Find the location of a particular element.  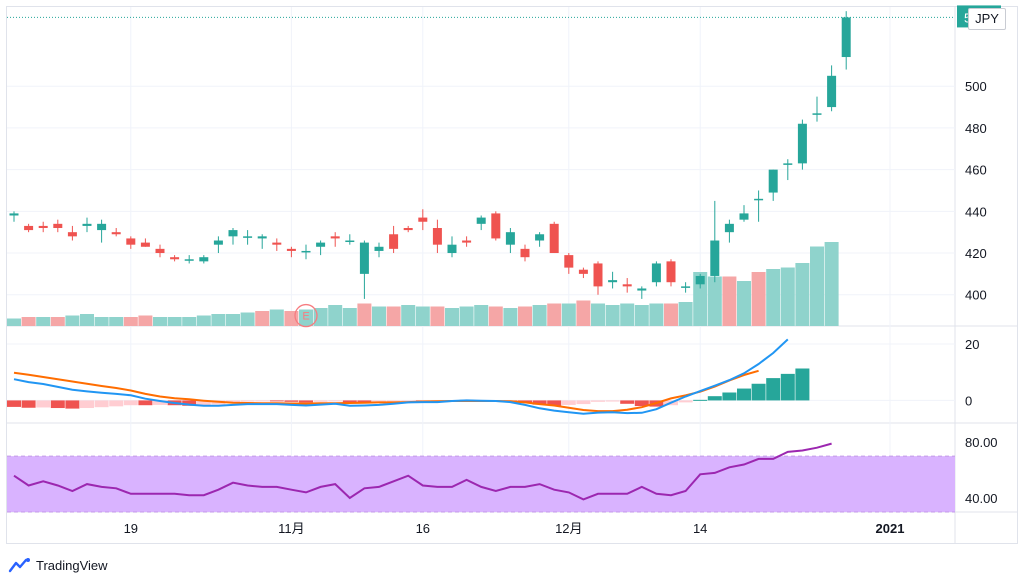

x-tick-label: 16 is located at coordinates (423, 528).